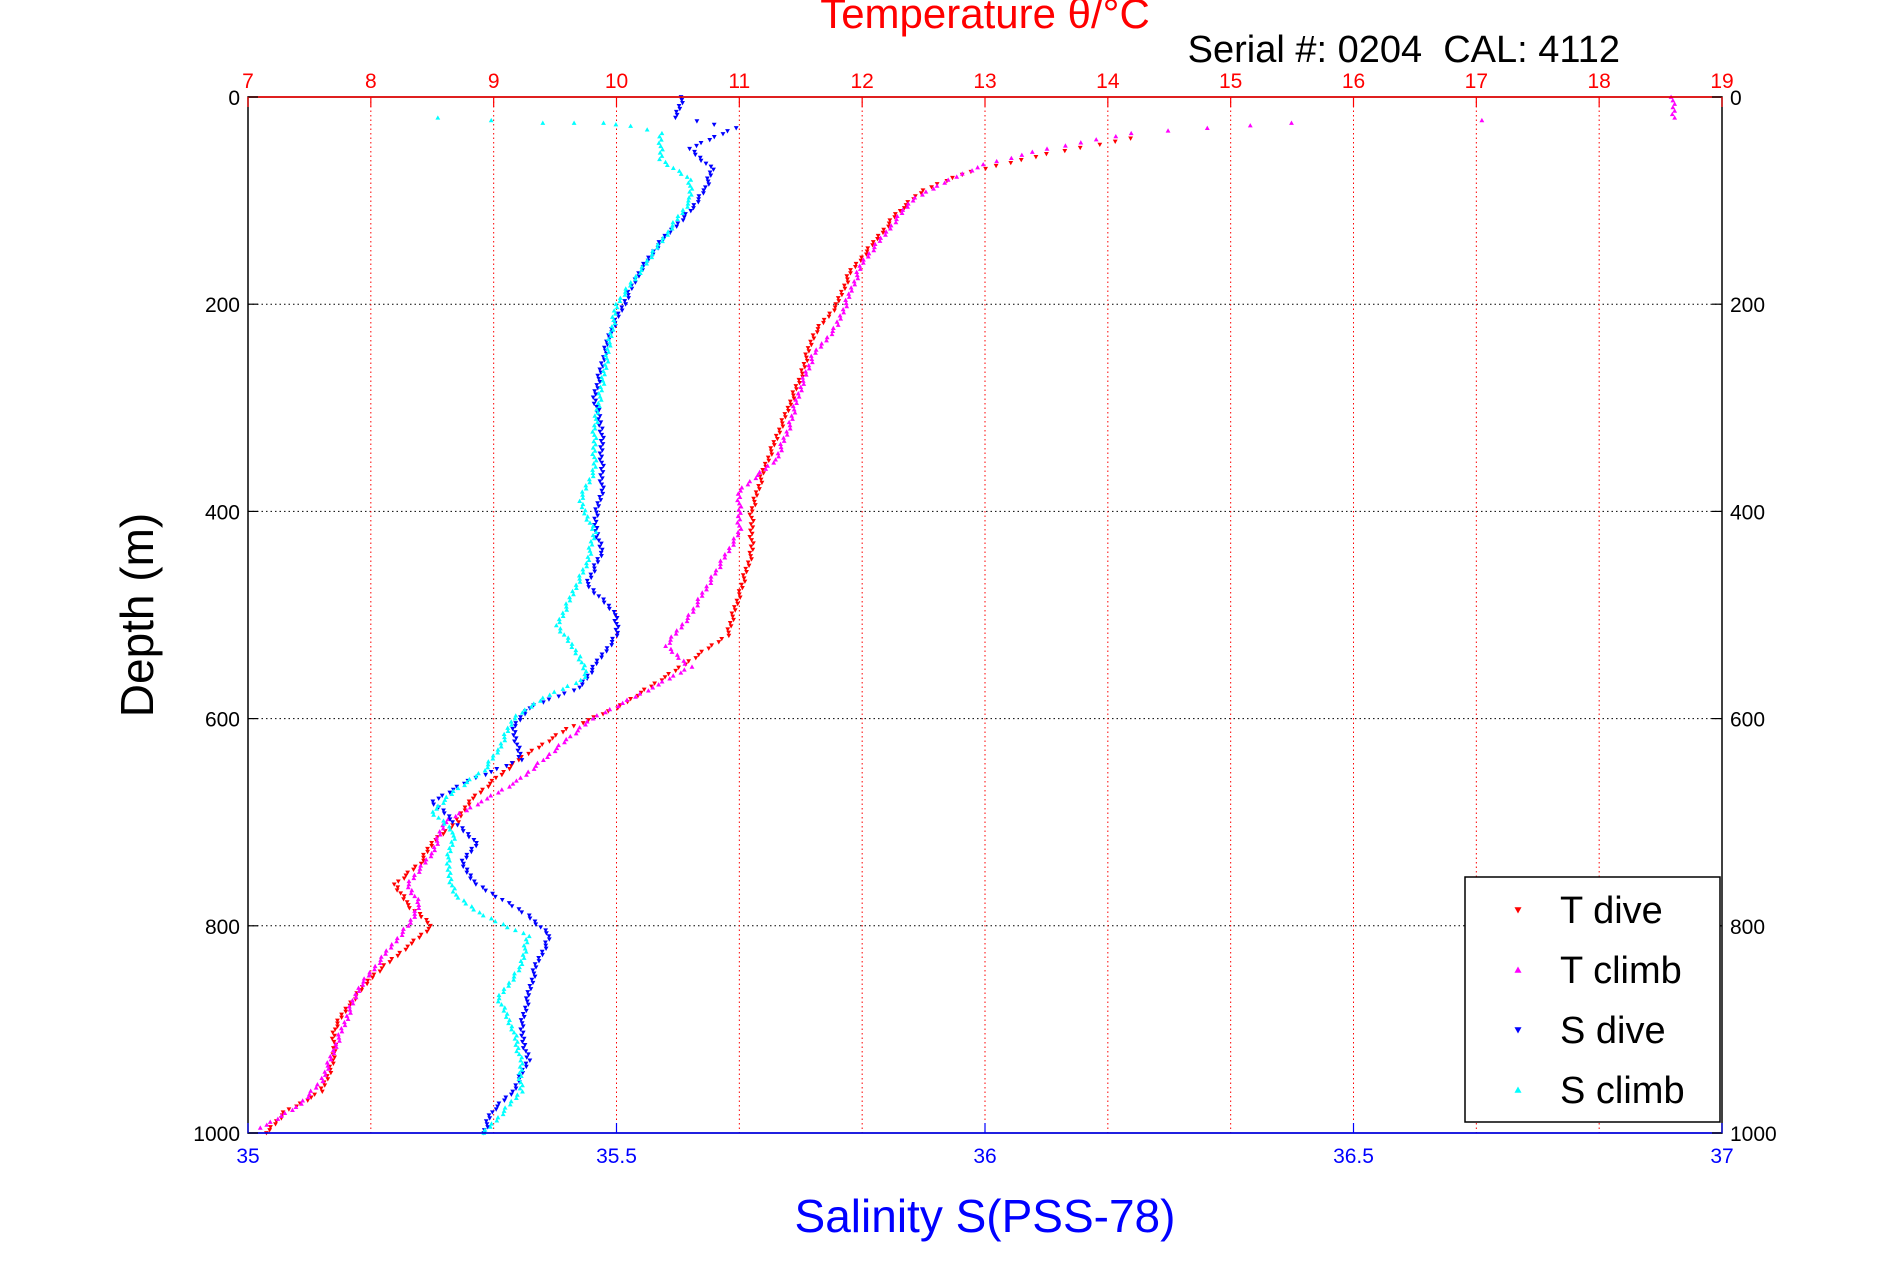 The height and width of the screenshot is (1262, 1891). I want to click on depth-tick-label-right: 800, so click(1747, 927).